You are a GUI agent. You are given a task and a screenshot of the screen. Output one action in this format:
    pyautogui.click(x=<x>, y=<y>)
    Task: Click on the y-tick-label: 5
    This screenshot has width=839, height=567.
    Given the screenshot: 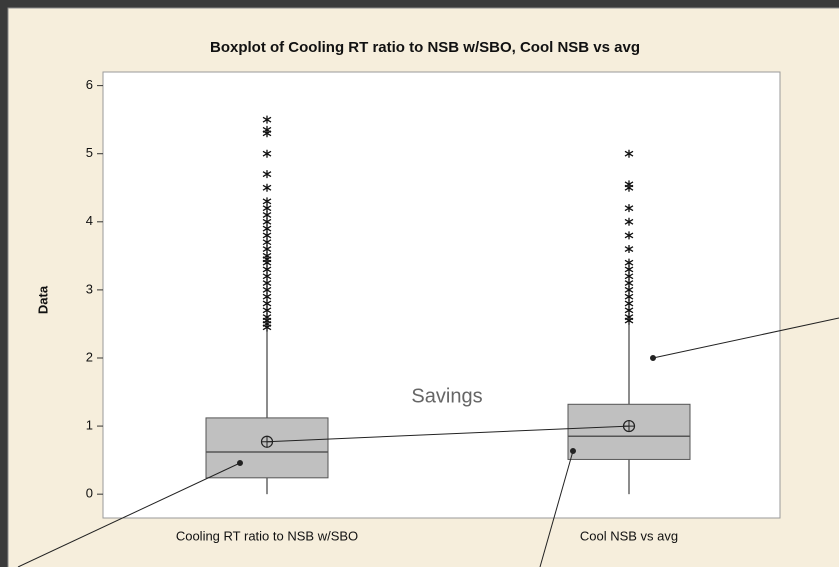 What is the action you would take?
    pyautogui.click(x=89, y=152)
    